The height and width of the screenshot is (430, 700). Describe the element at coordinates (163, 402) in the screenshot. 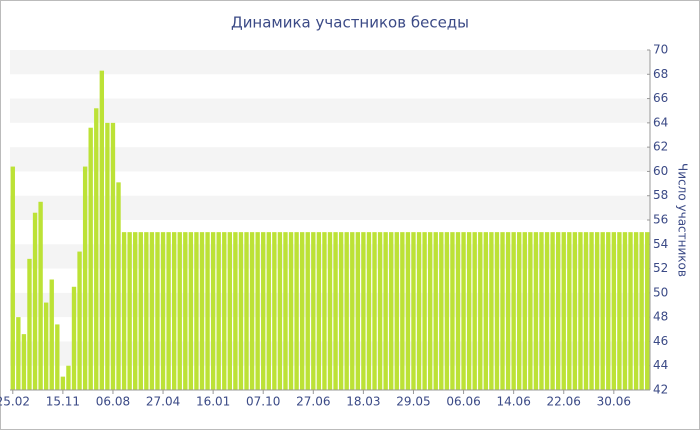

I see `x-tick-label: 27.04` at that location.